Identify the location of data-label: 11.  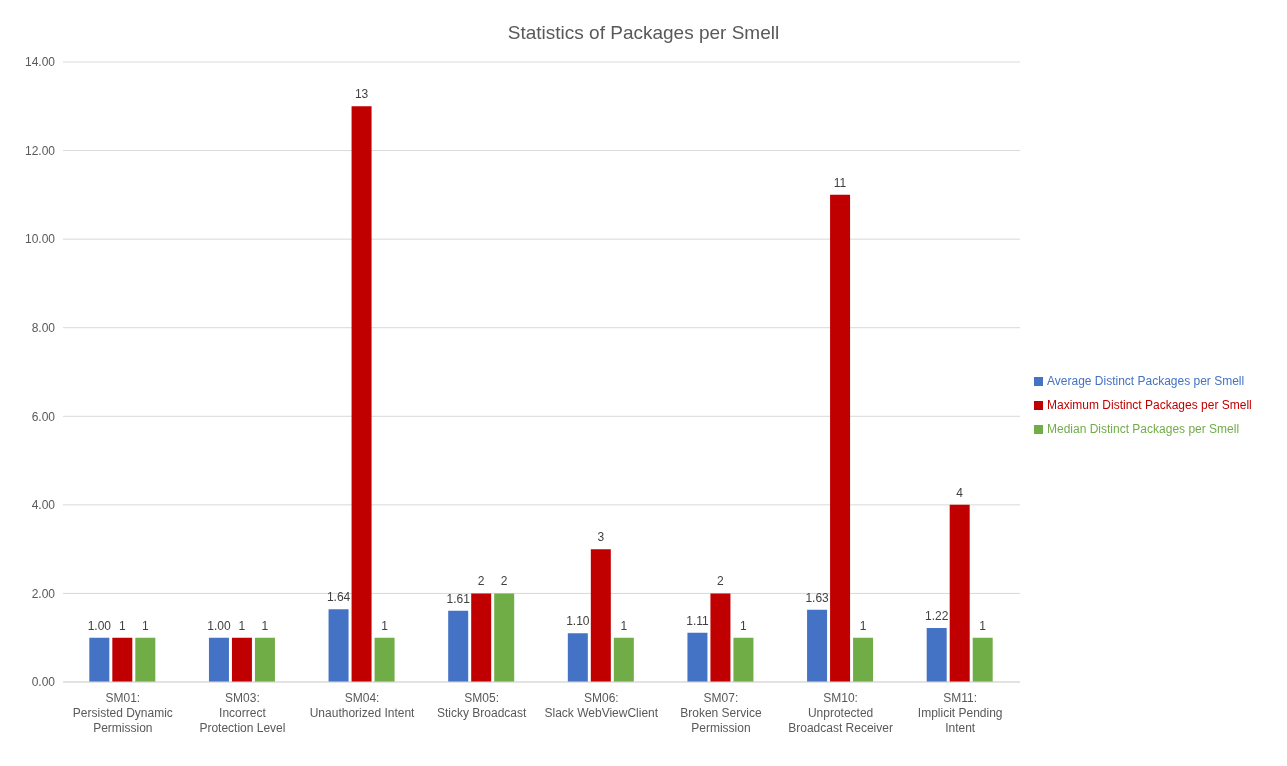
(840, 182).